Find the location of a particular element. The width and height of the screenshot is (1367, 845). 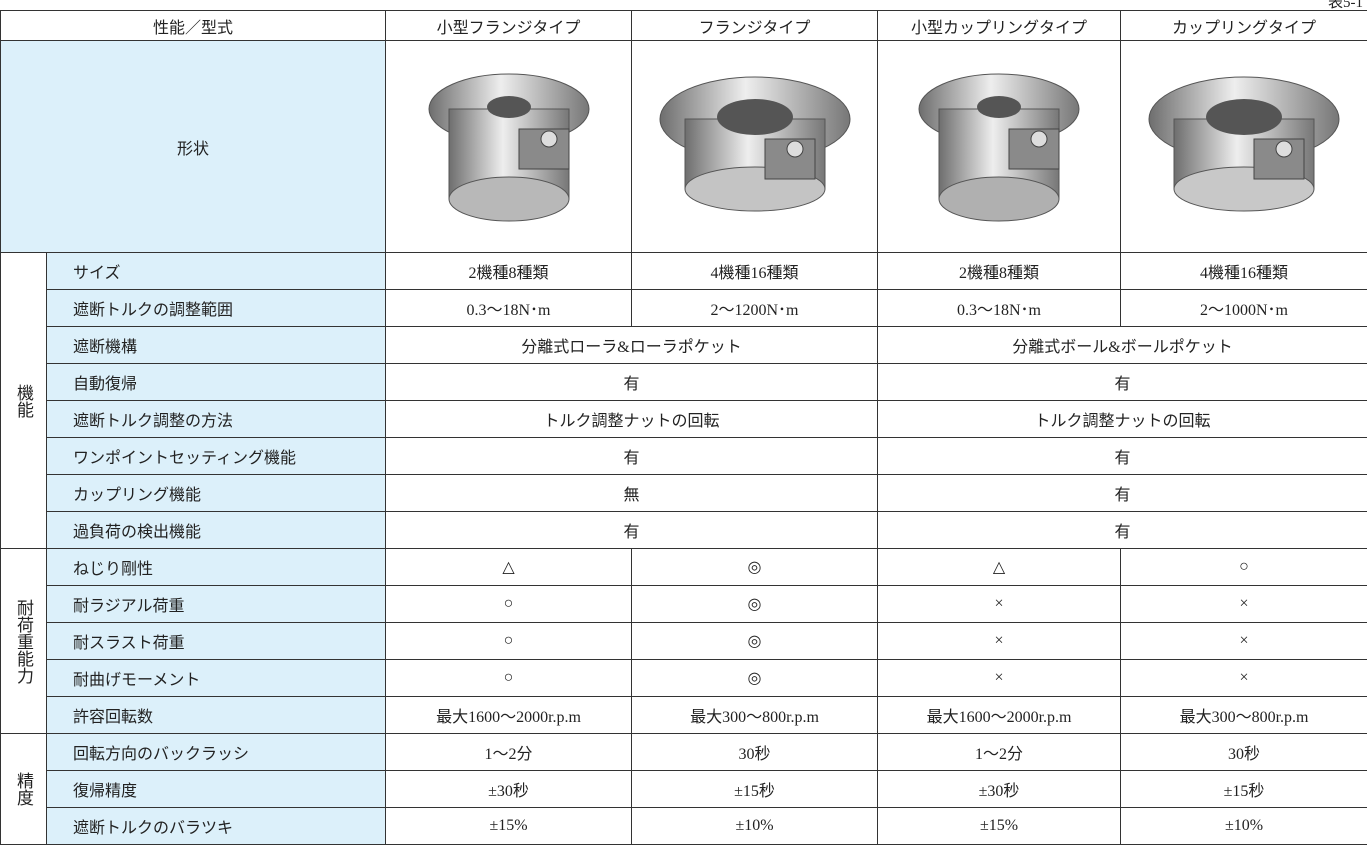

group-label: 機能 is located at coordinates (24, 401).